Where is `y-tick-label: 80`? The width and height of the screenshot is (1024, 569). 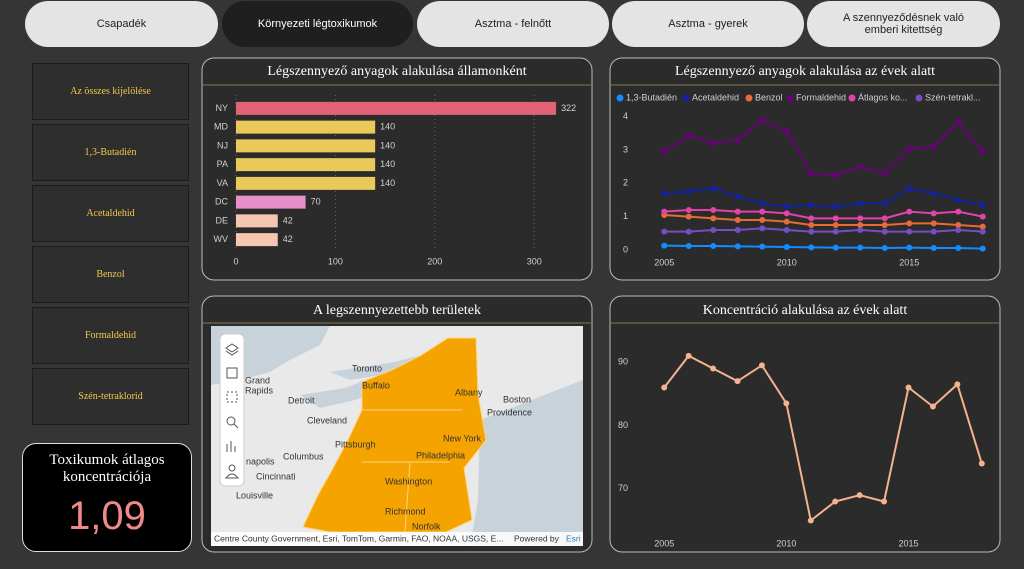
y-tick-label: 80 is located at coordinates (623, 425).